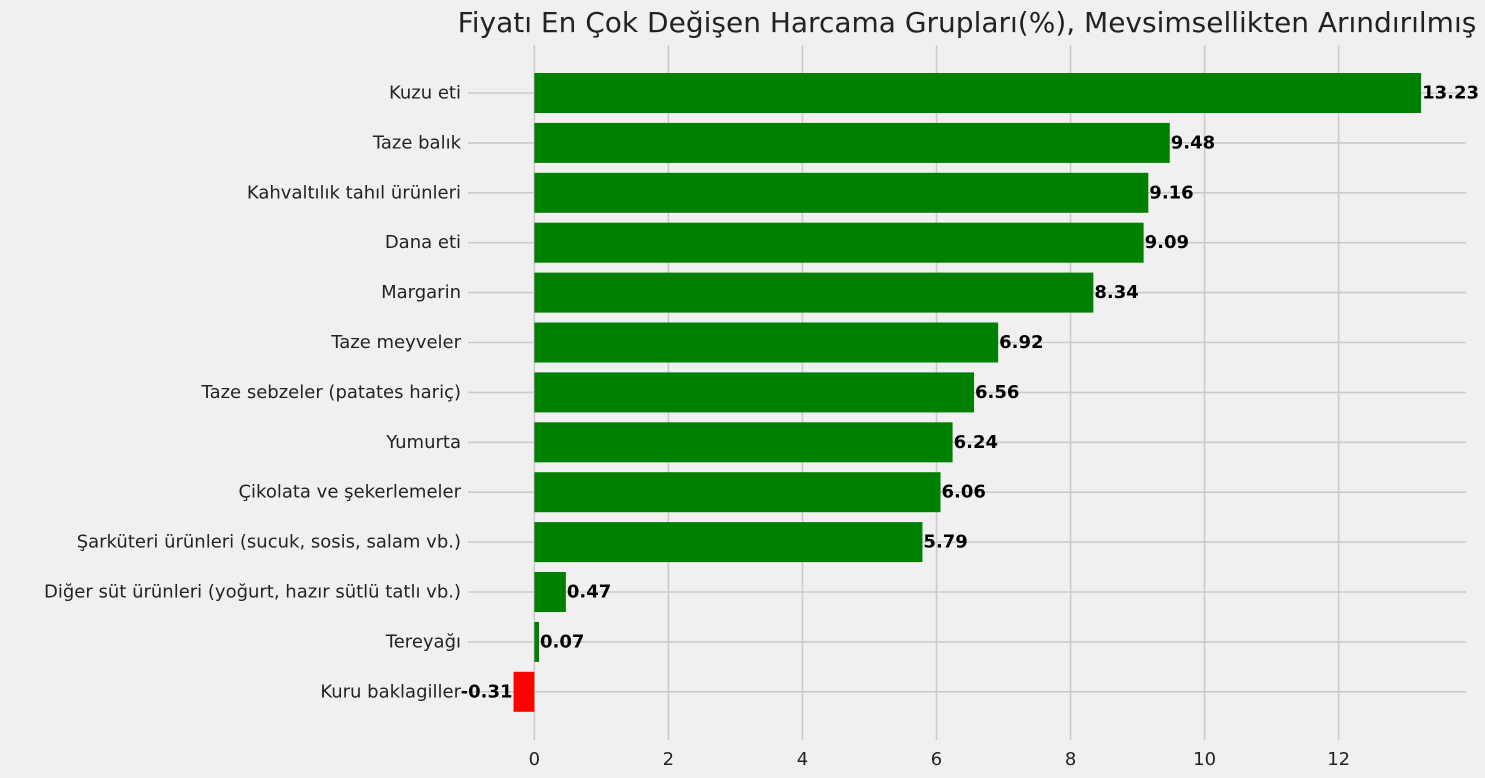  I want to click on data-label: 13.23, so click(1450, 93).